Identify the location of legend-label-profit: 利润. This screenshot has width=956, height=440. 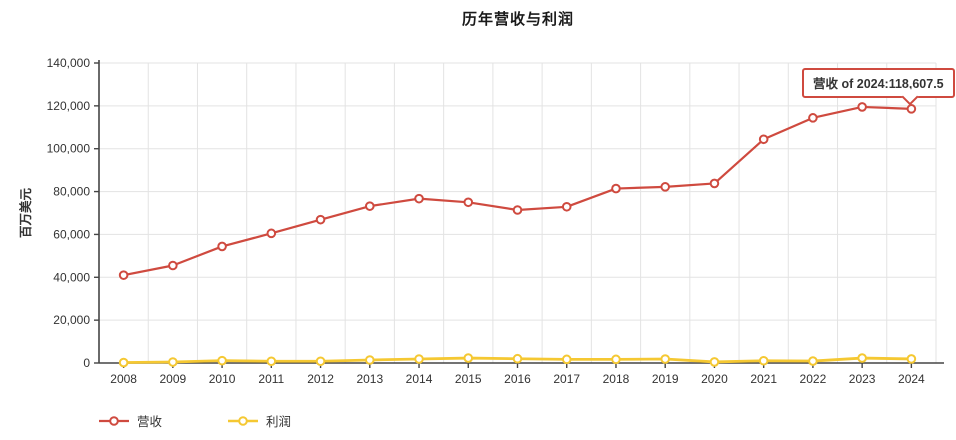
(279, 422).